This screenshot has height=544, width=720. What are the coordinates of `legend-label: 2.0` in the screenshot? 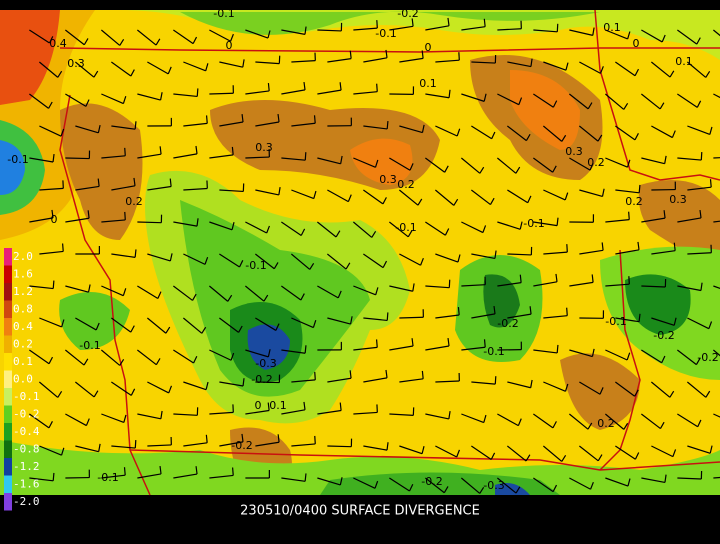 It's located at (23, 256).